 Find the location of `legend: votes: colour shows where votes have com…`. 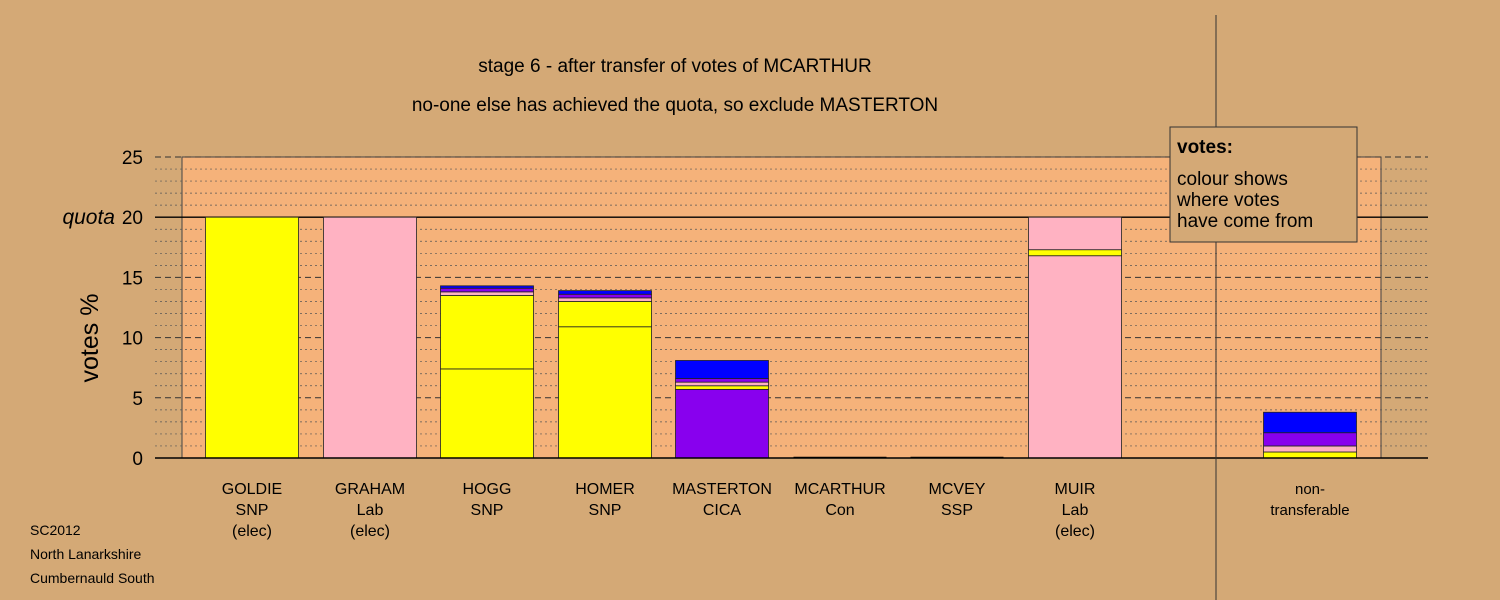

legend: votes: colour shows where votes have com… is located at coordinates (1263, 184).